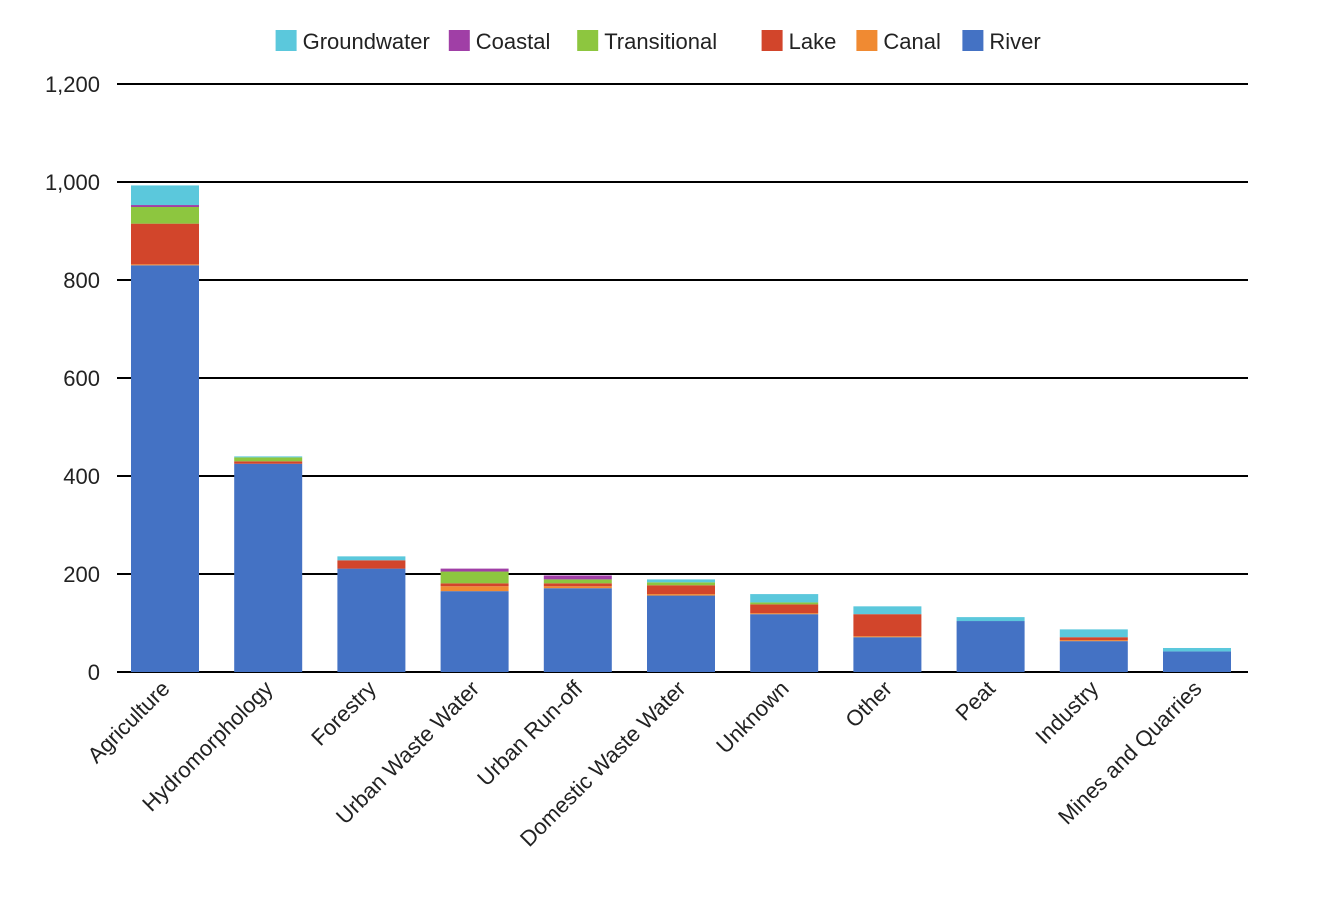 The width and height of the screenshot is (1320, 915). I want to click on legend-item-coastal: Coastal, so click(499, 41).